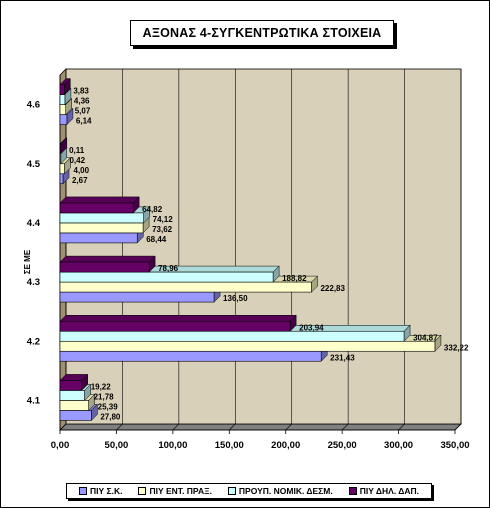  Describe the element at coordinates (117, 445) in the screenshot. I see `x-tick-label-1: 50,00` at that location.